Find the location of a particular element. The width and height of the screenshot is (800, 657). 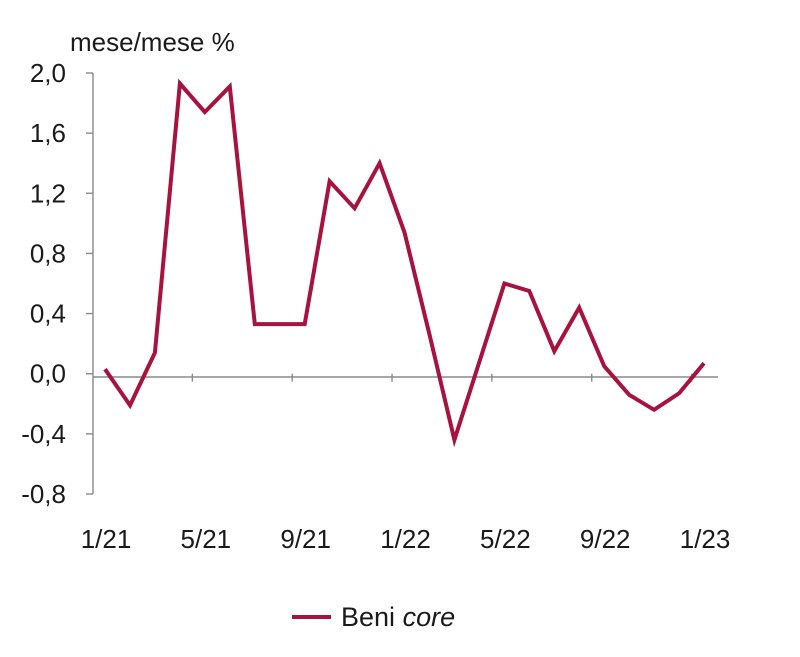

y-tick-label: -0,8 is located at coordinates (43, 494).